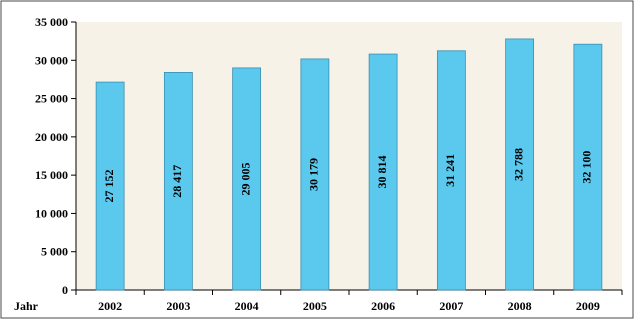  What do you see at coordinates (520, 306) in the screenshot?
I see `x-tick-label: 2008` at bounding box center [520, 306].